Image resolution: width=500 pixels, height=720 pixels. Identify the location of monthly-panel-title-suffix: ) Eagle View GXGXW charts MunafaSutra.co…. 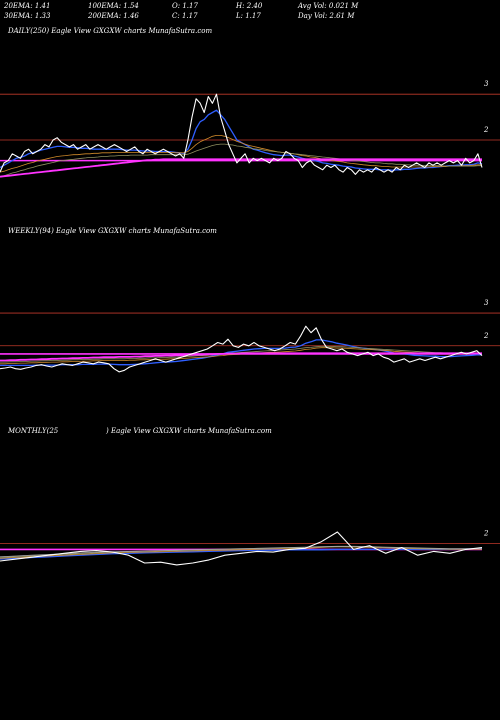
(189, 431).